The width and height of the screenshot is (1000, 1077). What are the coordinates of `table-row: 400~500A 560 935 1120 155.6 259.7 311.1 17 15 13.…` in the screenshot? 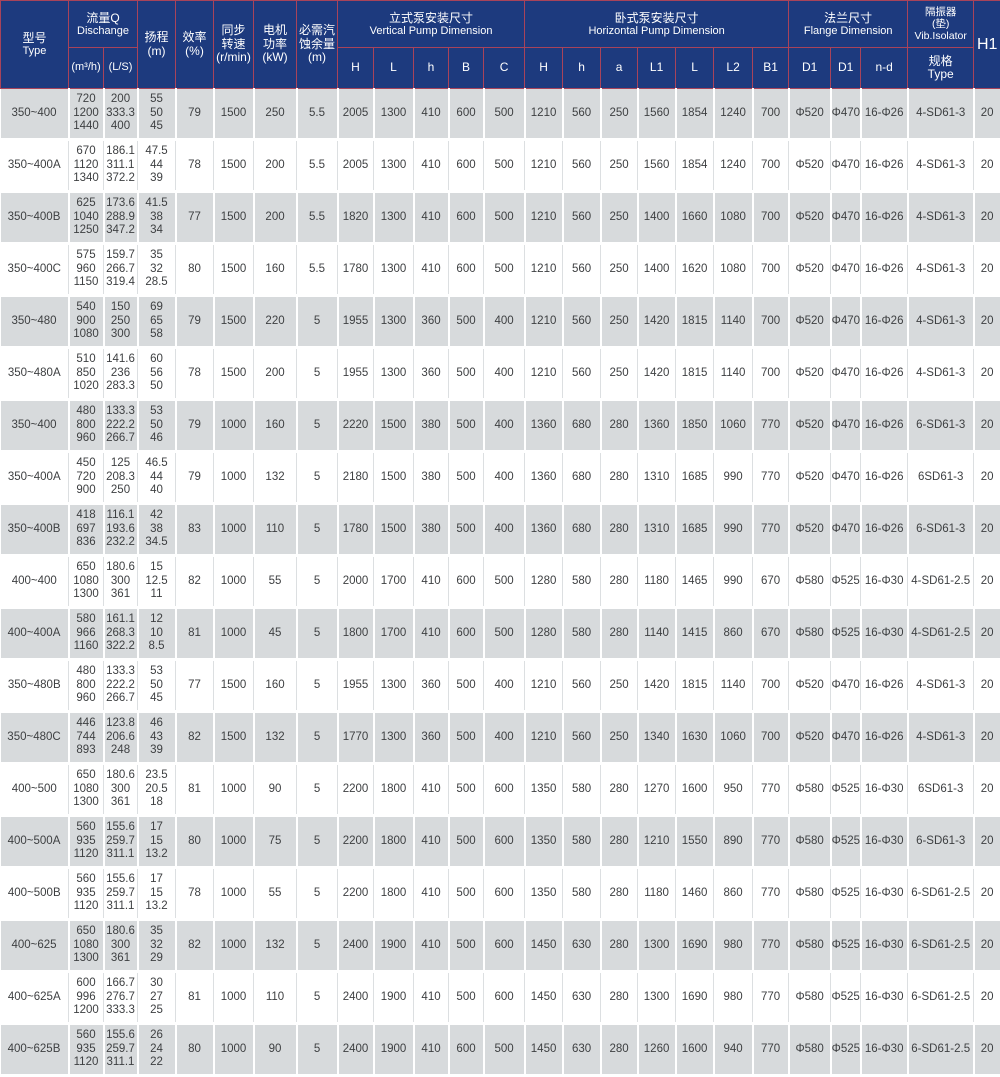 It's located at (500, 842).